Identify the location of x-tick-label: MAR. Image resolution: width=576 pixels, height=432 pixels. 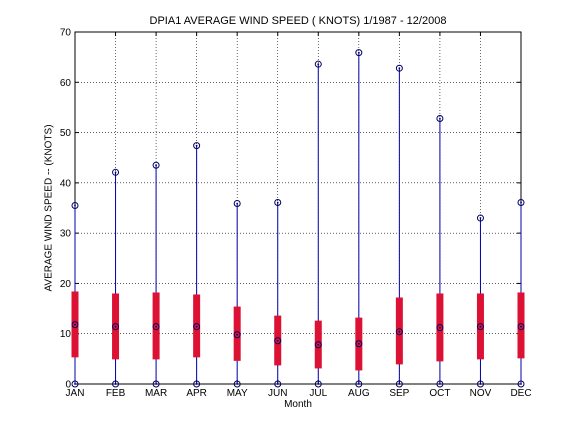
(156, 393).